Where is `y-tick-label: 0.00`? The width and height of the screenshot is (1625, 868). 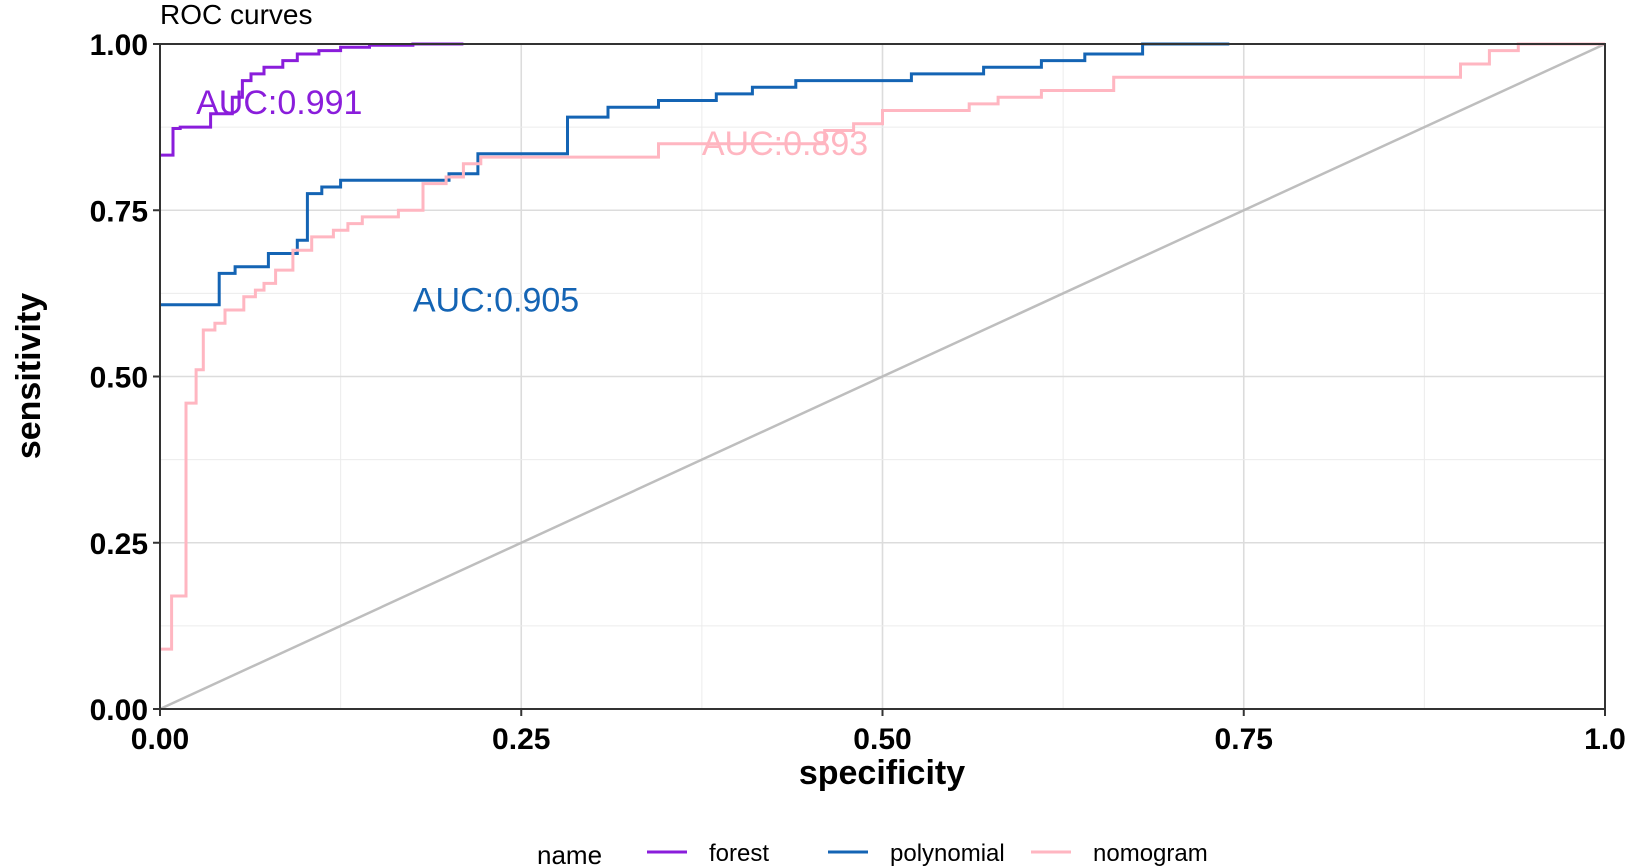
y-tick-label: 0.00 is located at coordinates (119, 710).